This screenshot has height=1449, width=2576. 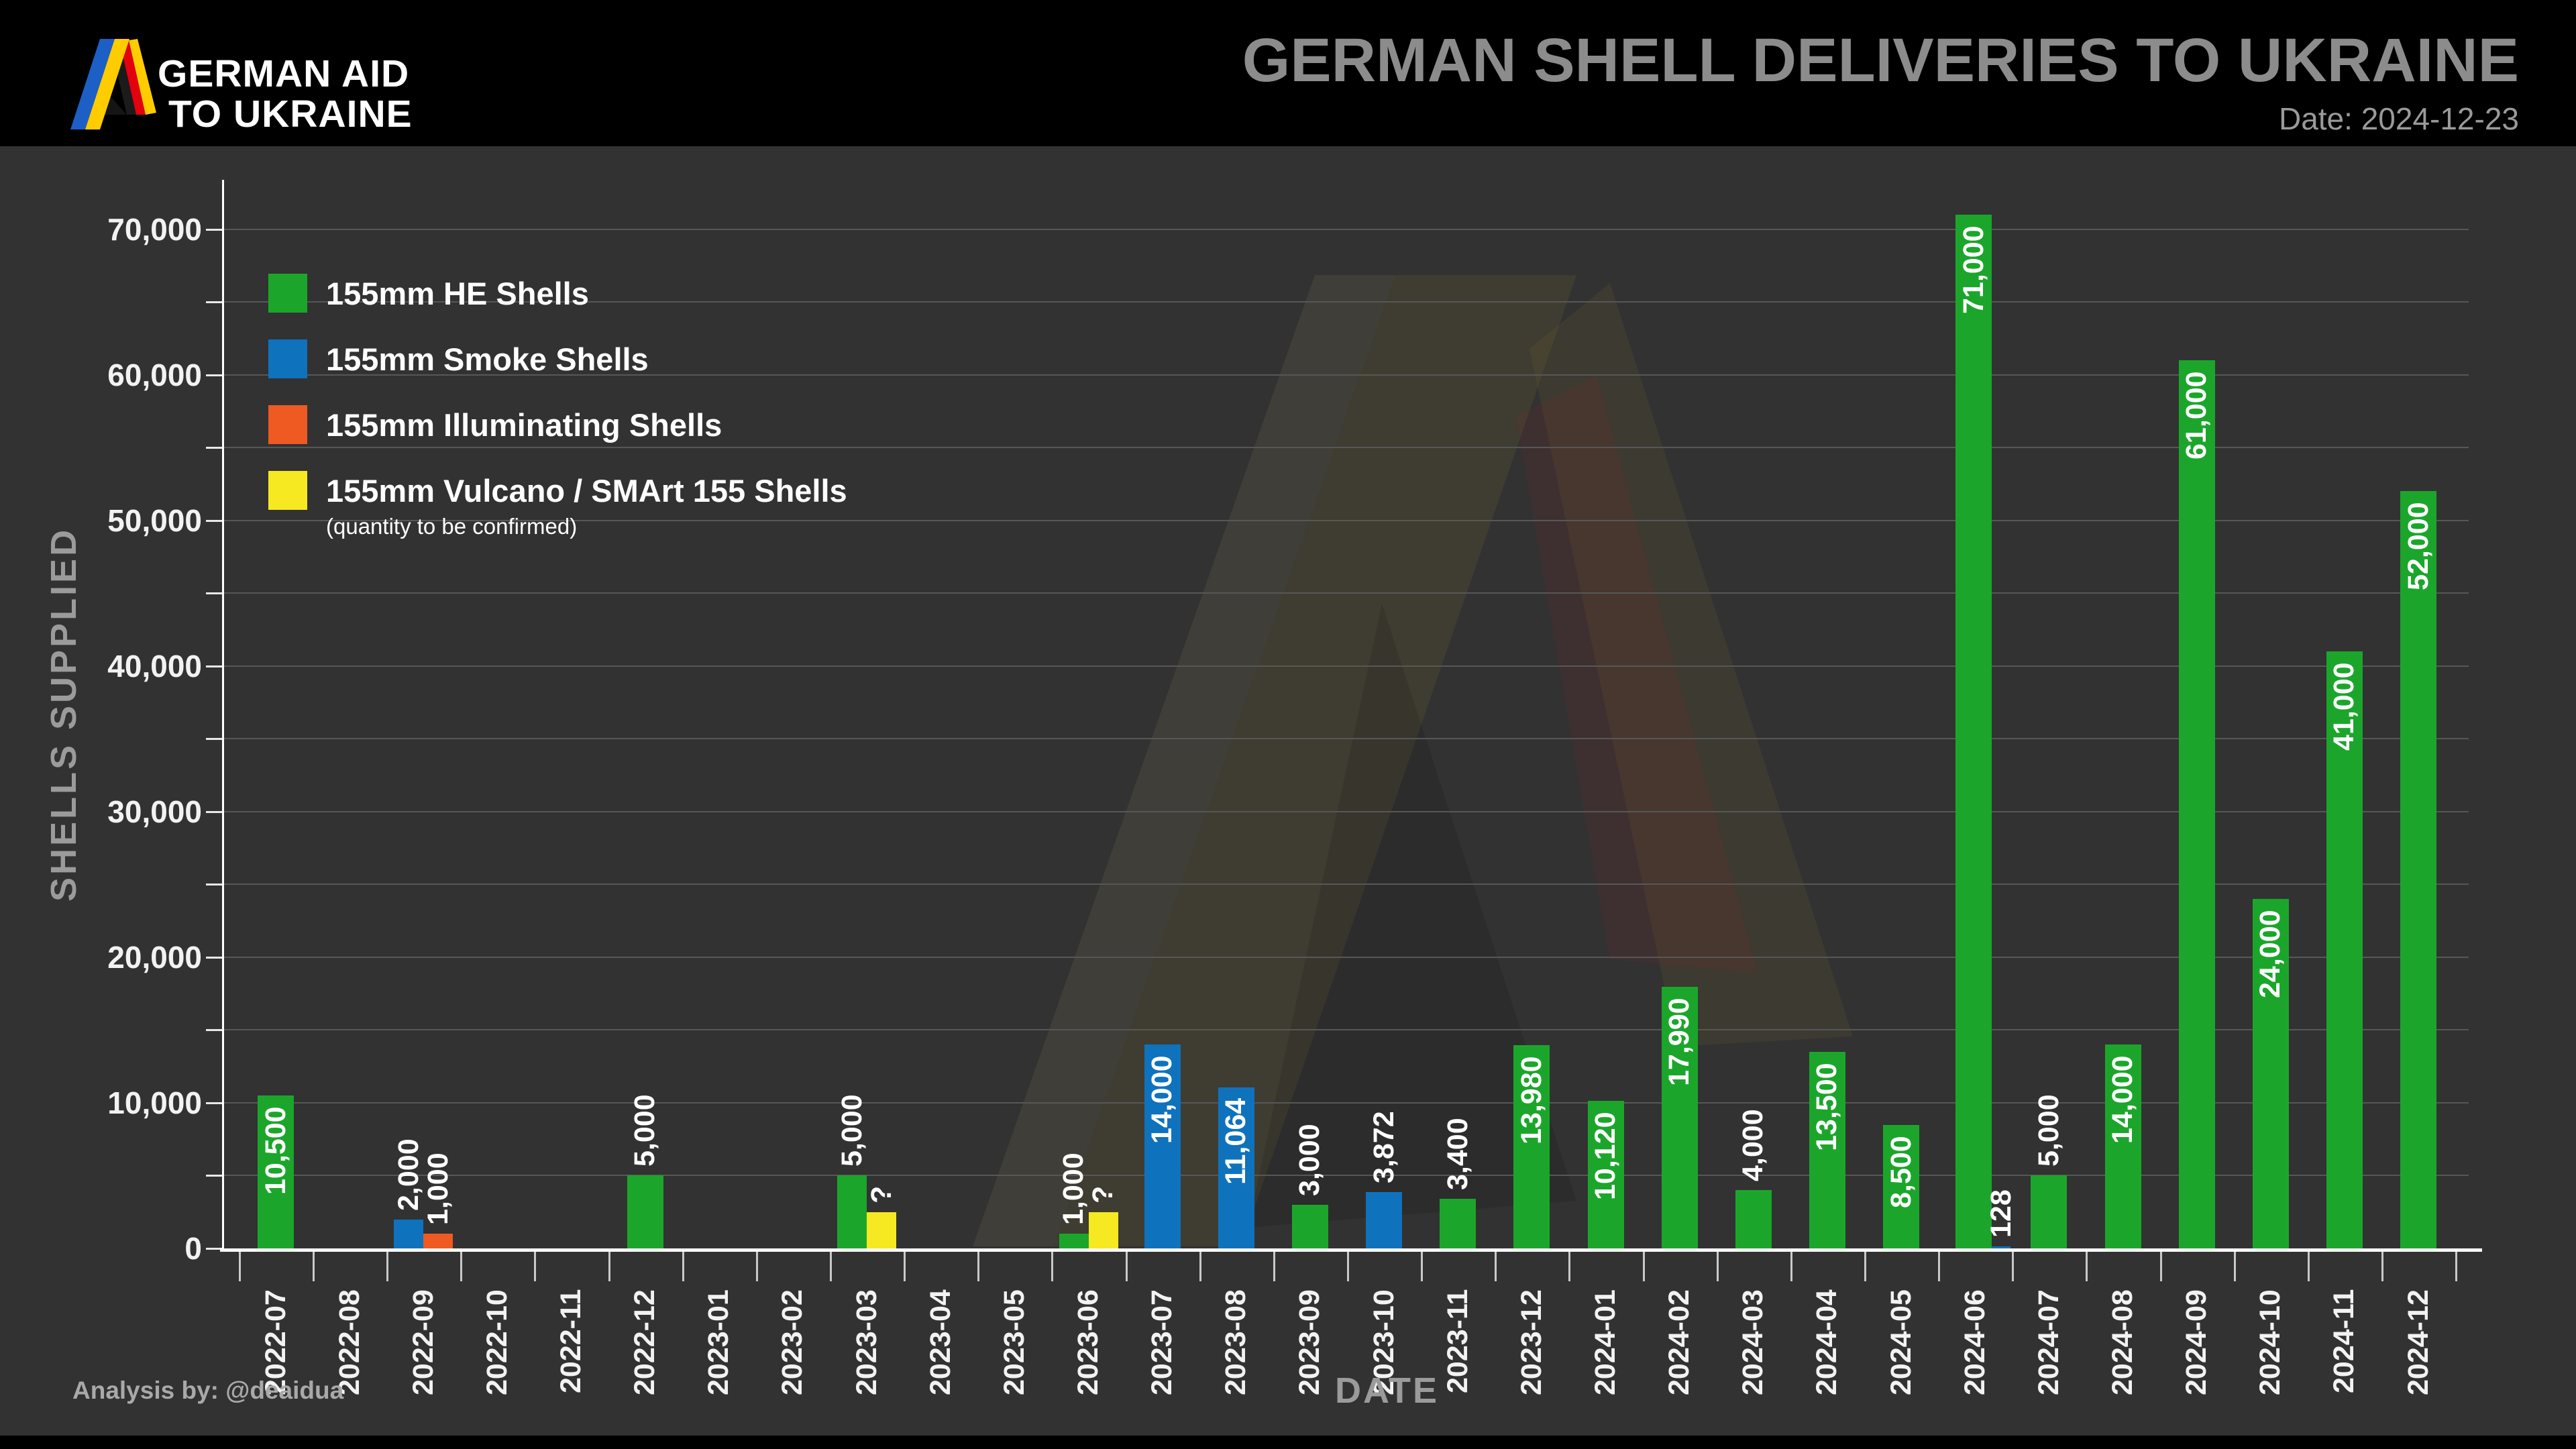 I want to click on bar-value-label: 10,500, so click(x=275, y=1150).